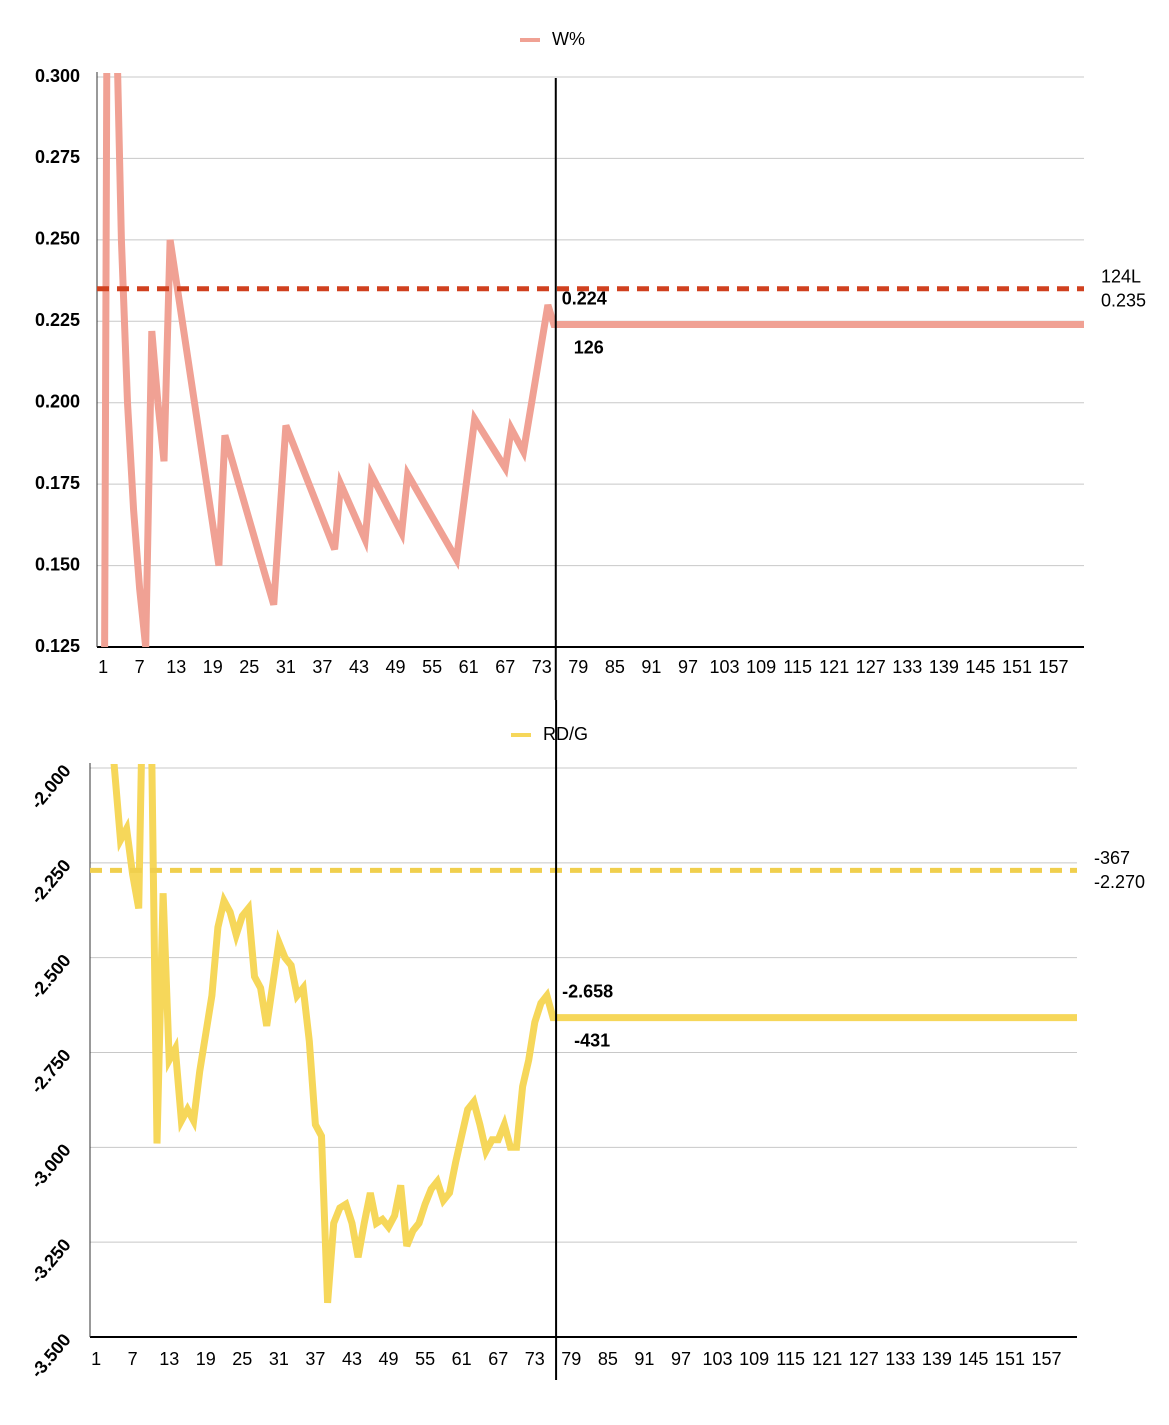 Image resolution: width=1169 pixels, height=1425 pixels. Describe the element at coordinates (1121, 276) in the screenshot. I see `reference-label: 124L` at that location.